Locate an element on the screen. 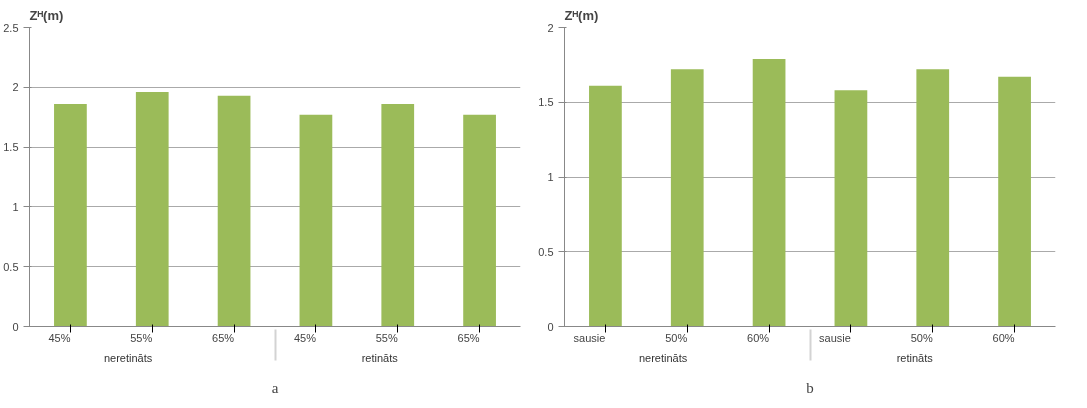 The height and width of the screenshot is (408, 1087). text: b is located at coordinates (810, 387).